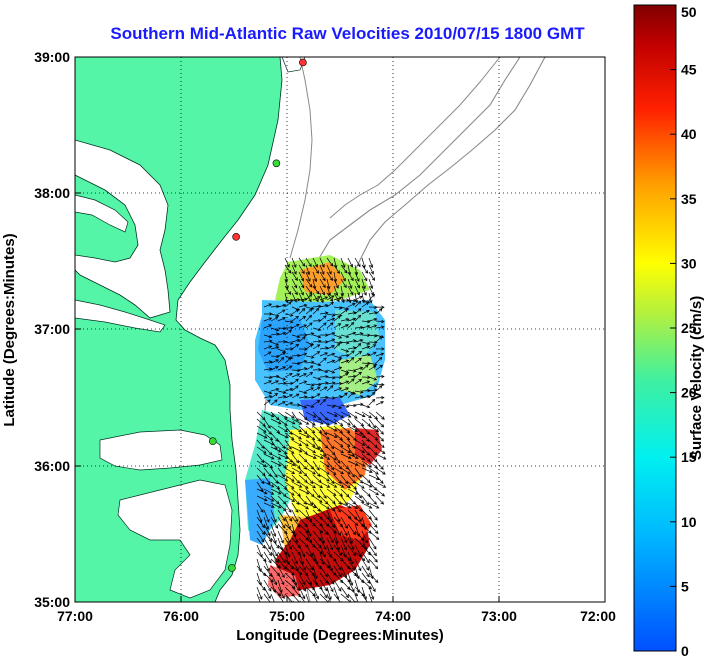 The image size is (724, 659). I want to click on x-tick-label: 74:00, so click(393, 616).